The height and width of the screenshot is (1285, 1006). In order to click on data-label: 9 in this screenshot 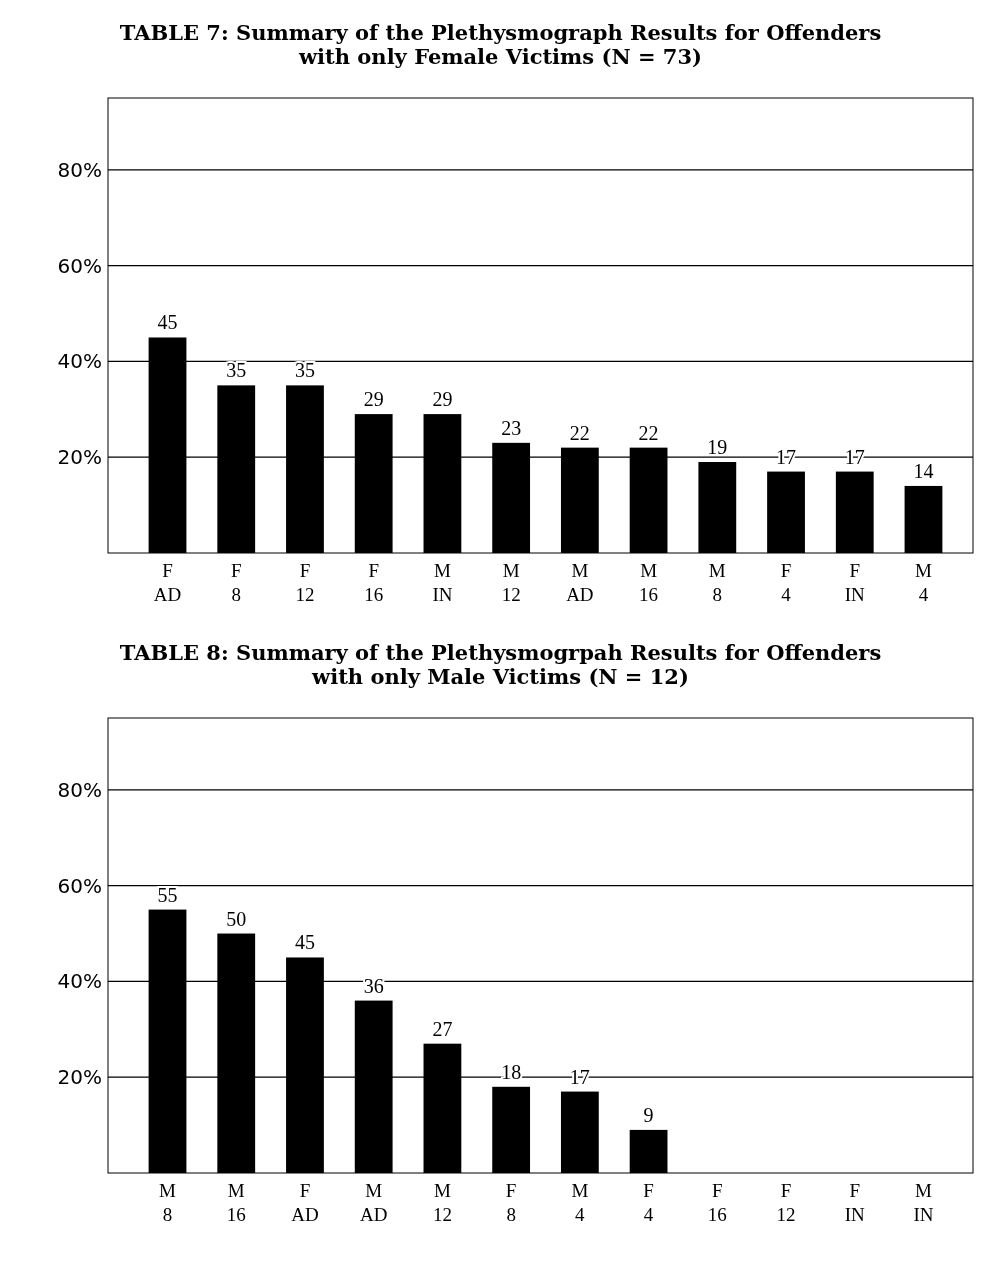, I will do `click(648, 1114)`.